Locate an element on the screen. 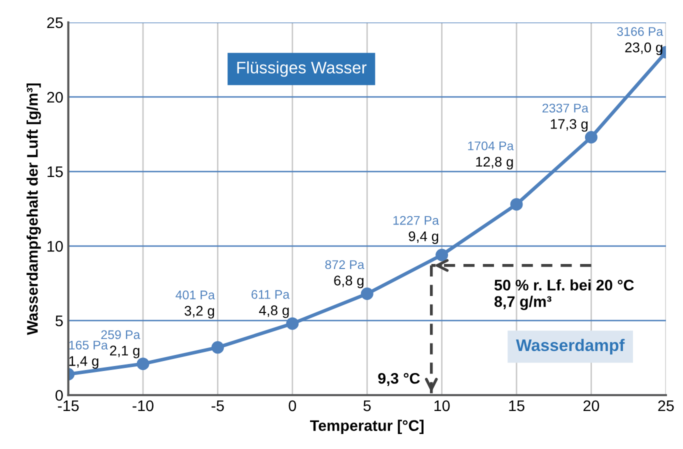  x-tick-label: -15 is located at coordinates (68, 406).